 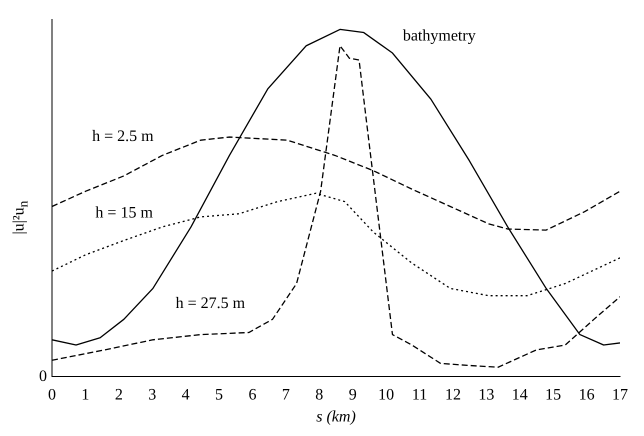 I want to click on series-label: h = 15 m, so click(x=124, y=213).